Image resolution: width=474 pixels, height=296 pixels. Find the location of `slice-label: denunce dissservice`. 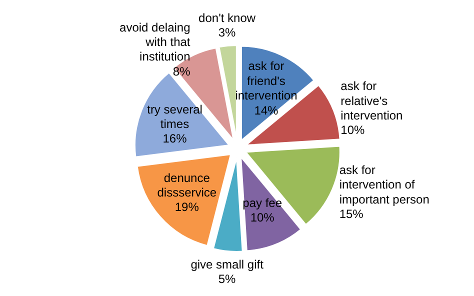

slice-label: denunce dissservice is located at coordinates (187, 185).